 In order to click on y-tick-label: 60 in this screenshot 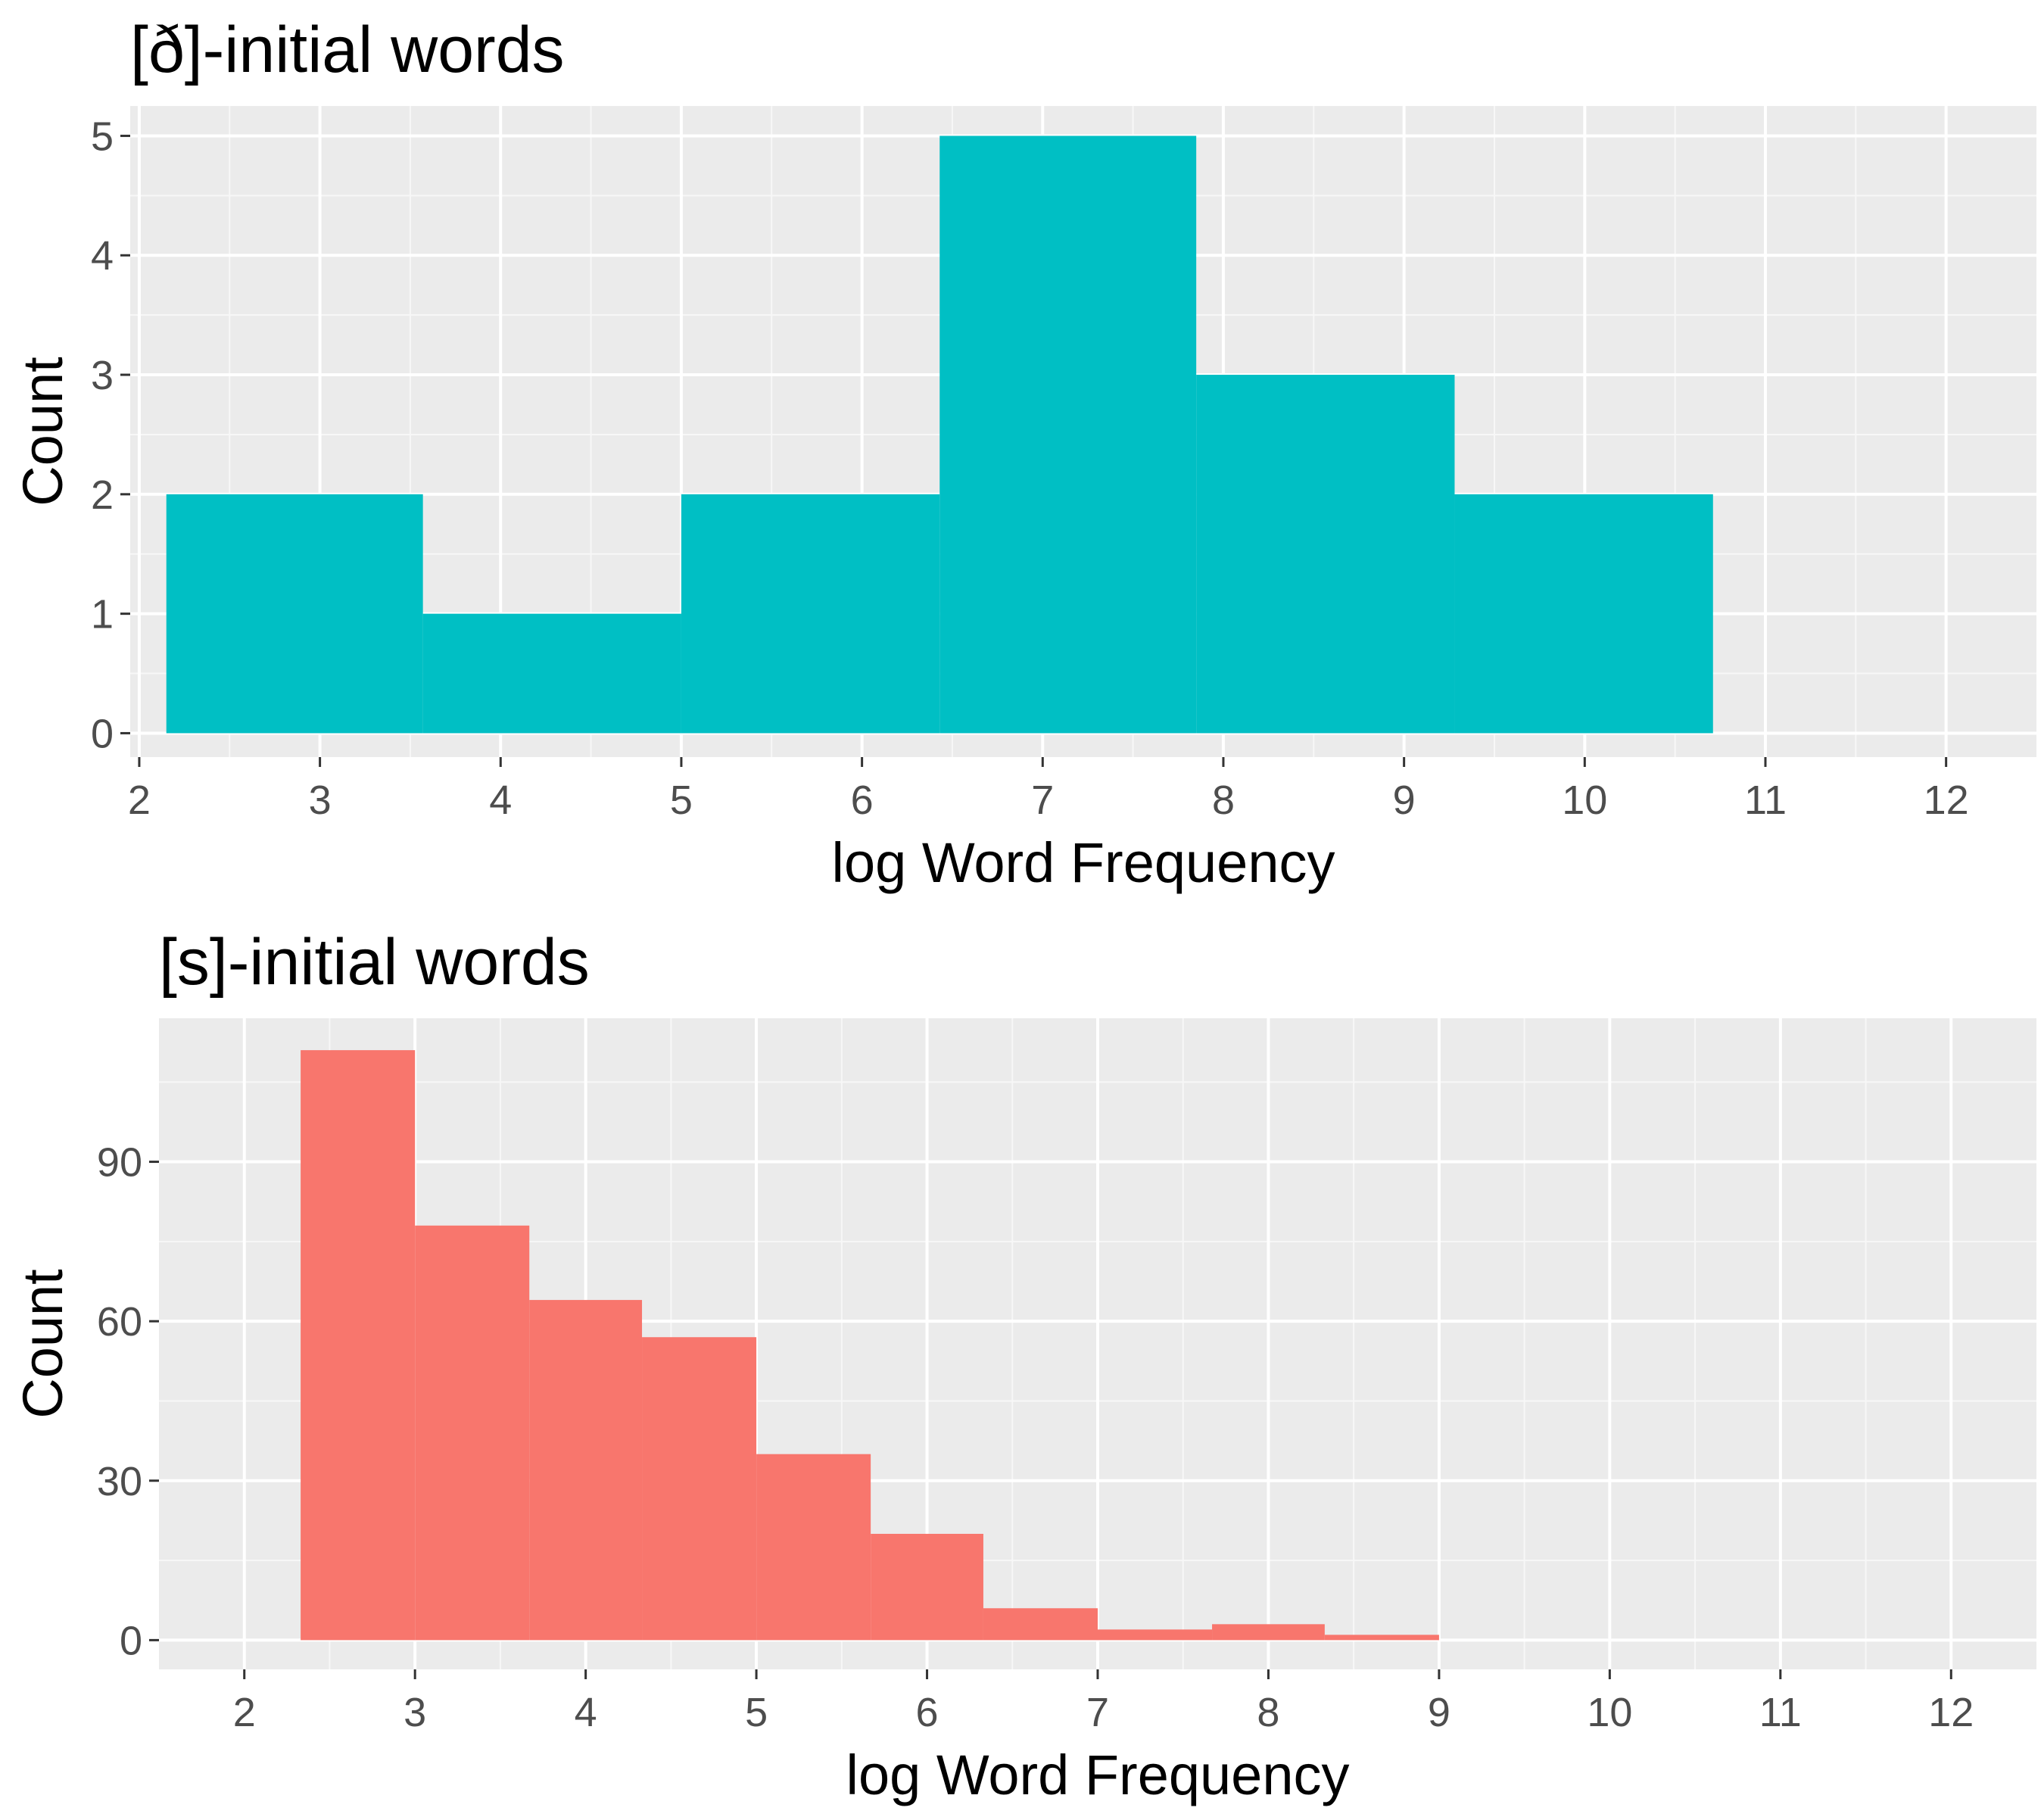, I will do `click(119, 1322)`.